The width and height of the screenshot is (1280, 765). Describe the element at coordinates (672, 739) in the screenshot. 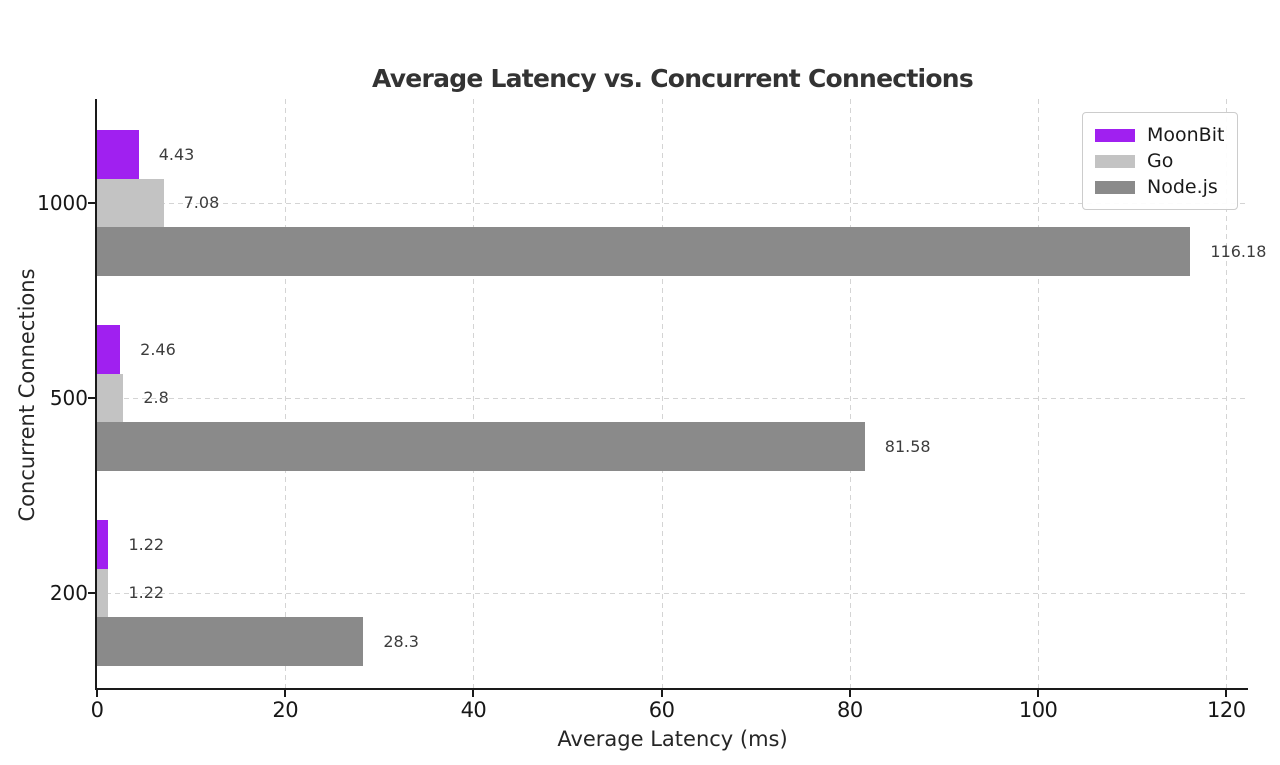

I see `x-axis-label: Average Latency (ms)` at that location.